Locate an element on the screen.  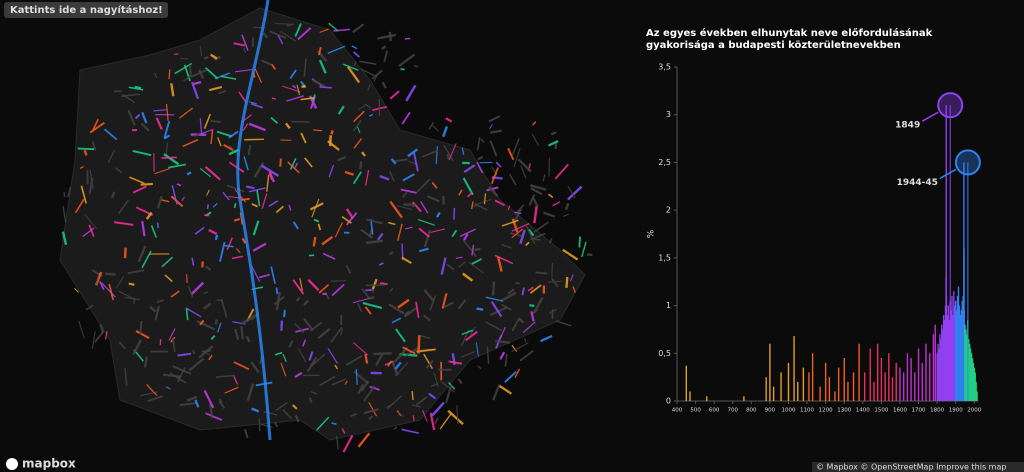
x-tick-label: 600 is located at coordinates (714, 411).